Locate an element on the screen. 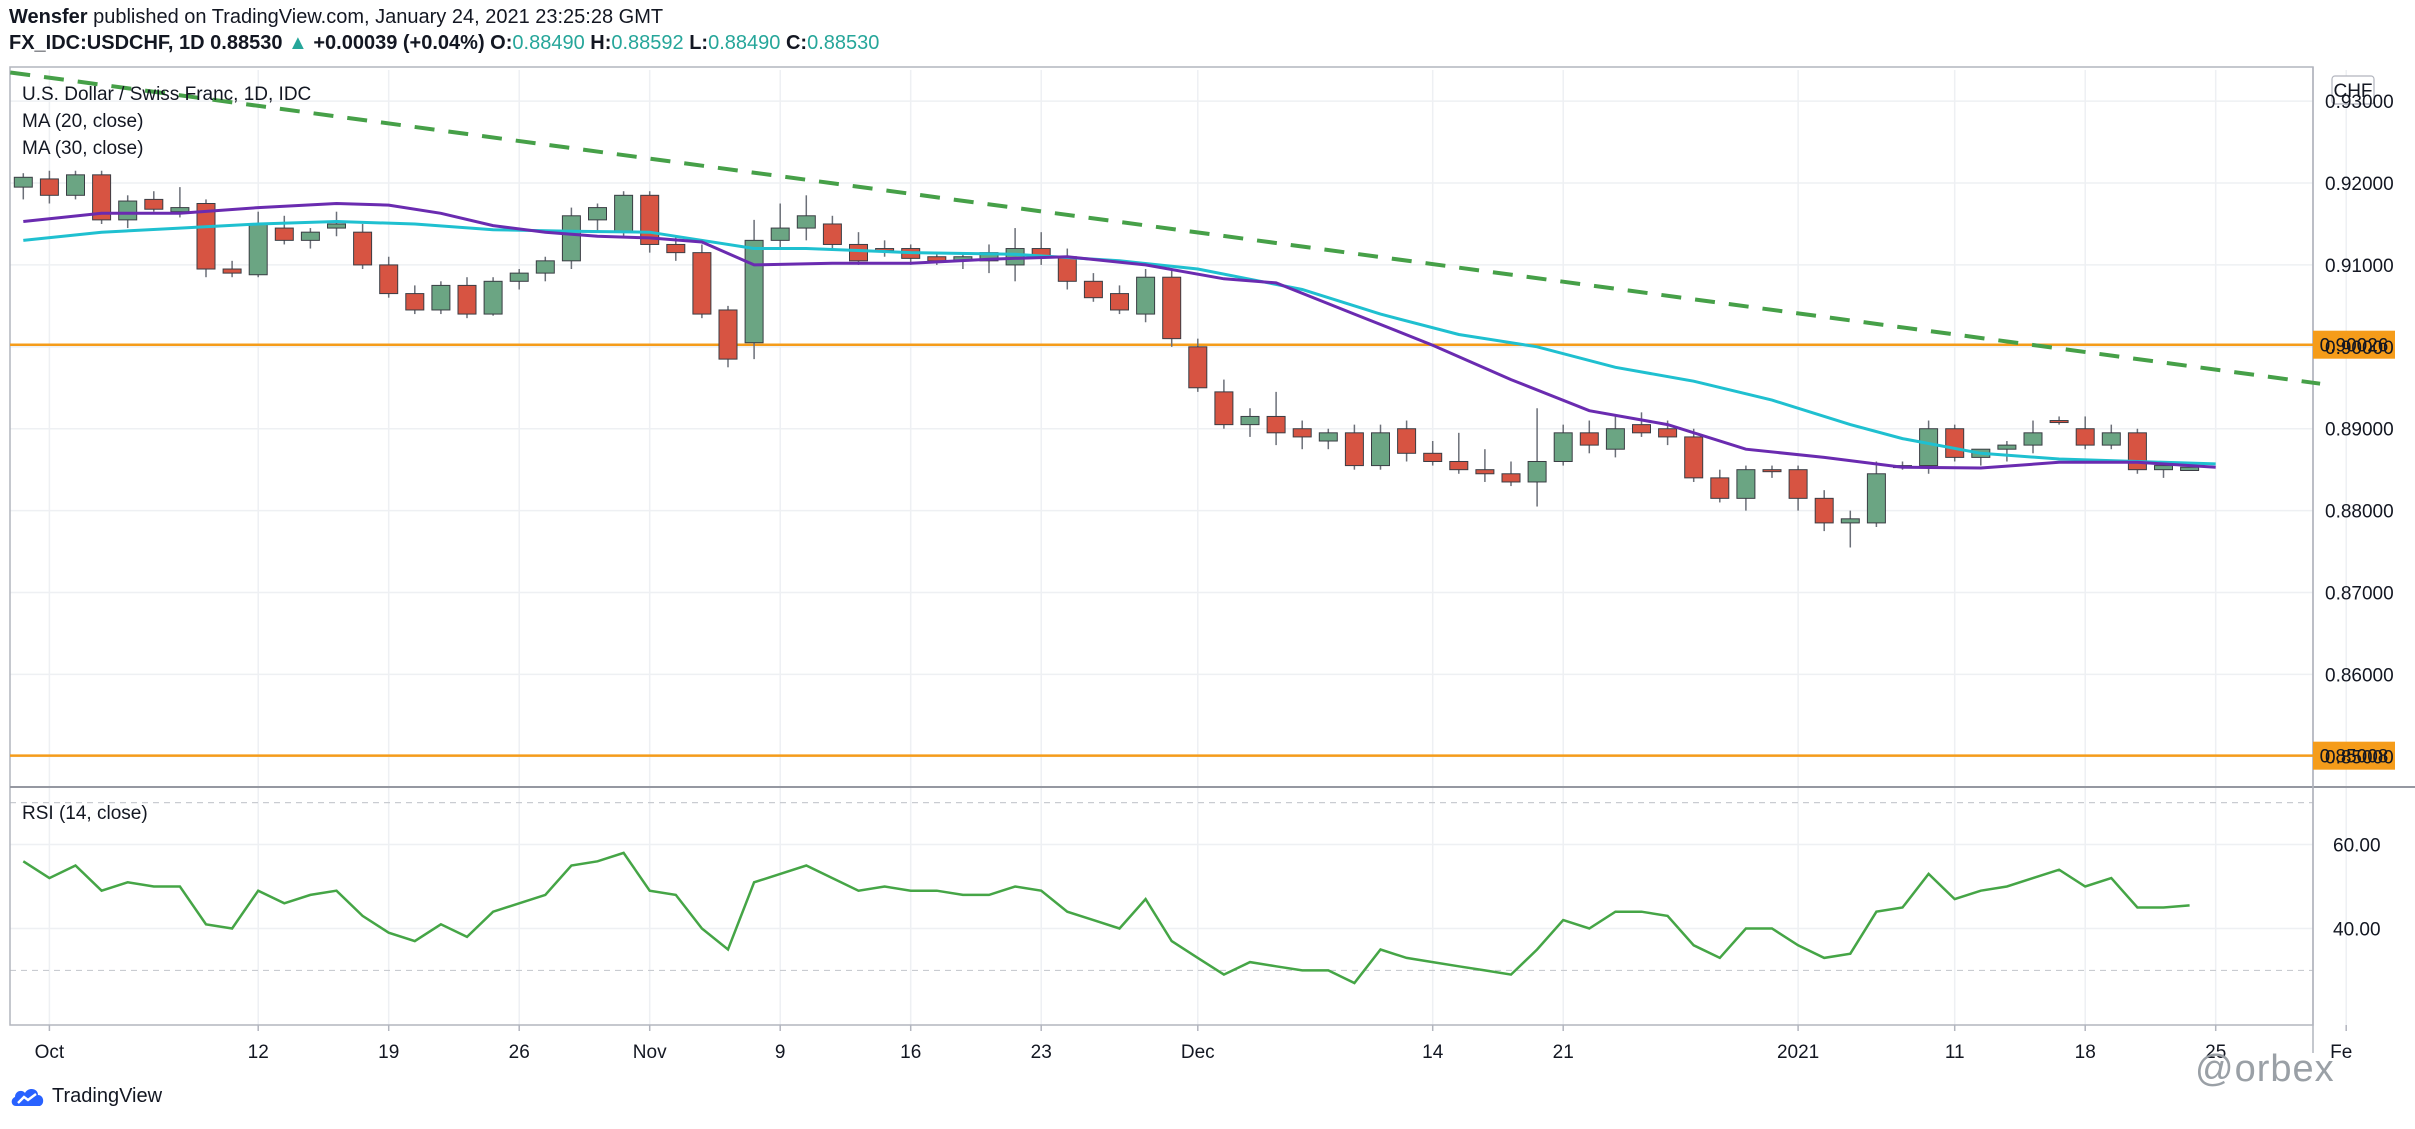 The width and height of the screenshot is (2415, 1129). level-label: 0.85008 is located at coordinates (2354, 757).